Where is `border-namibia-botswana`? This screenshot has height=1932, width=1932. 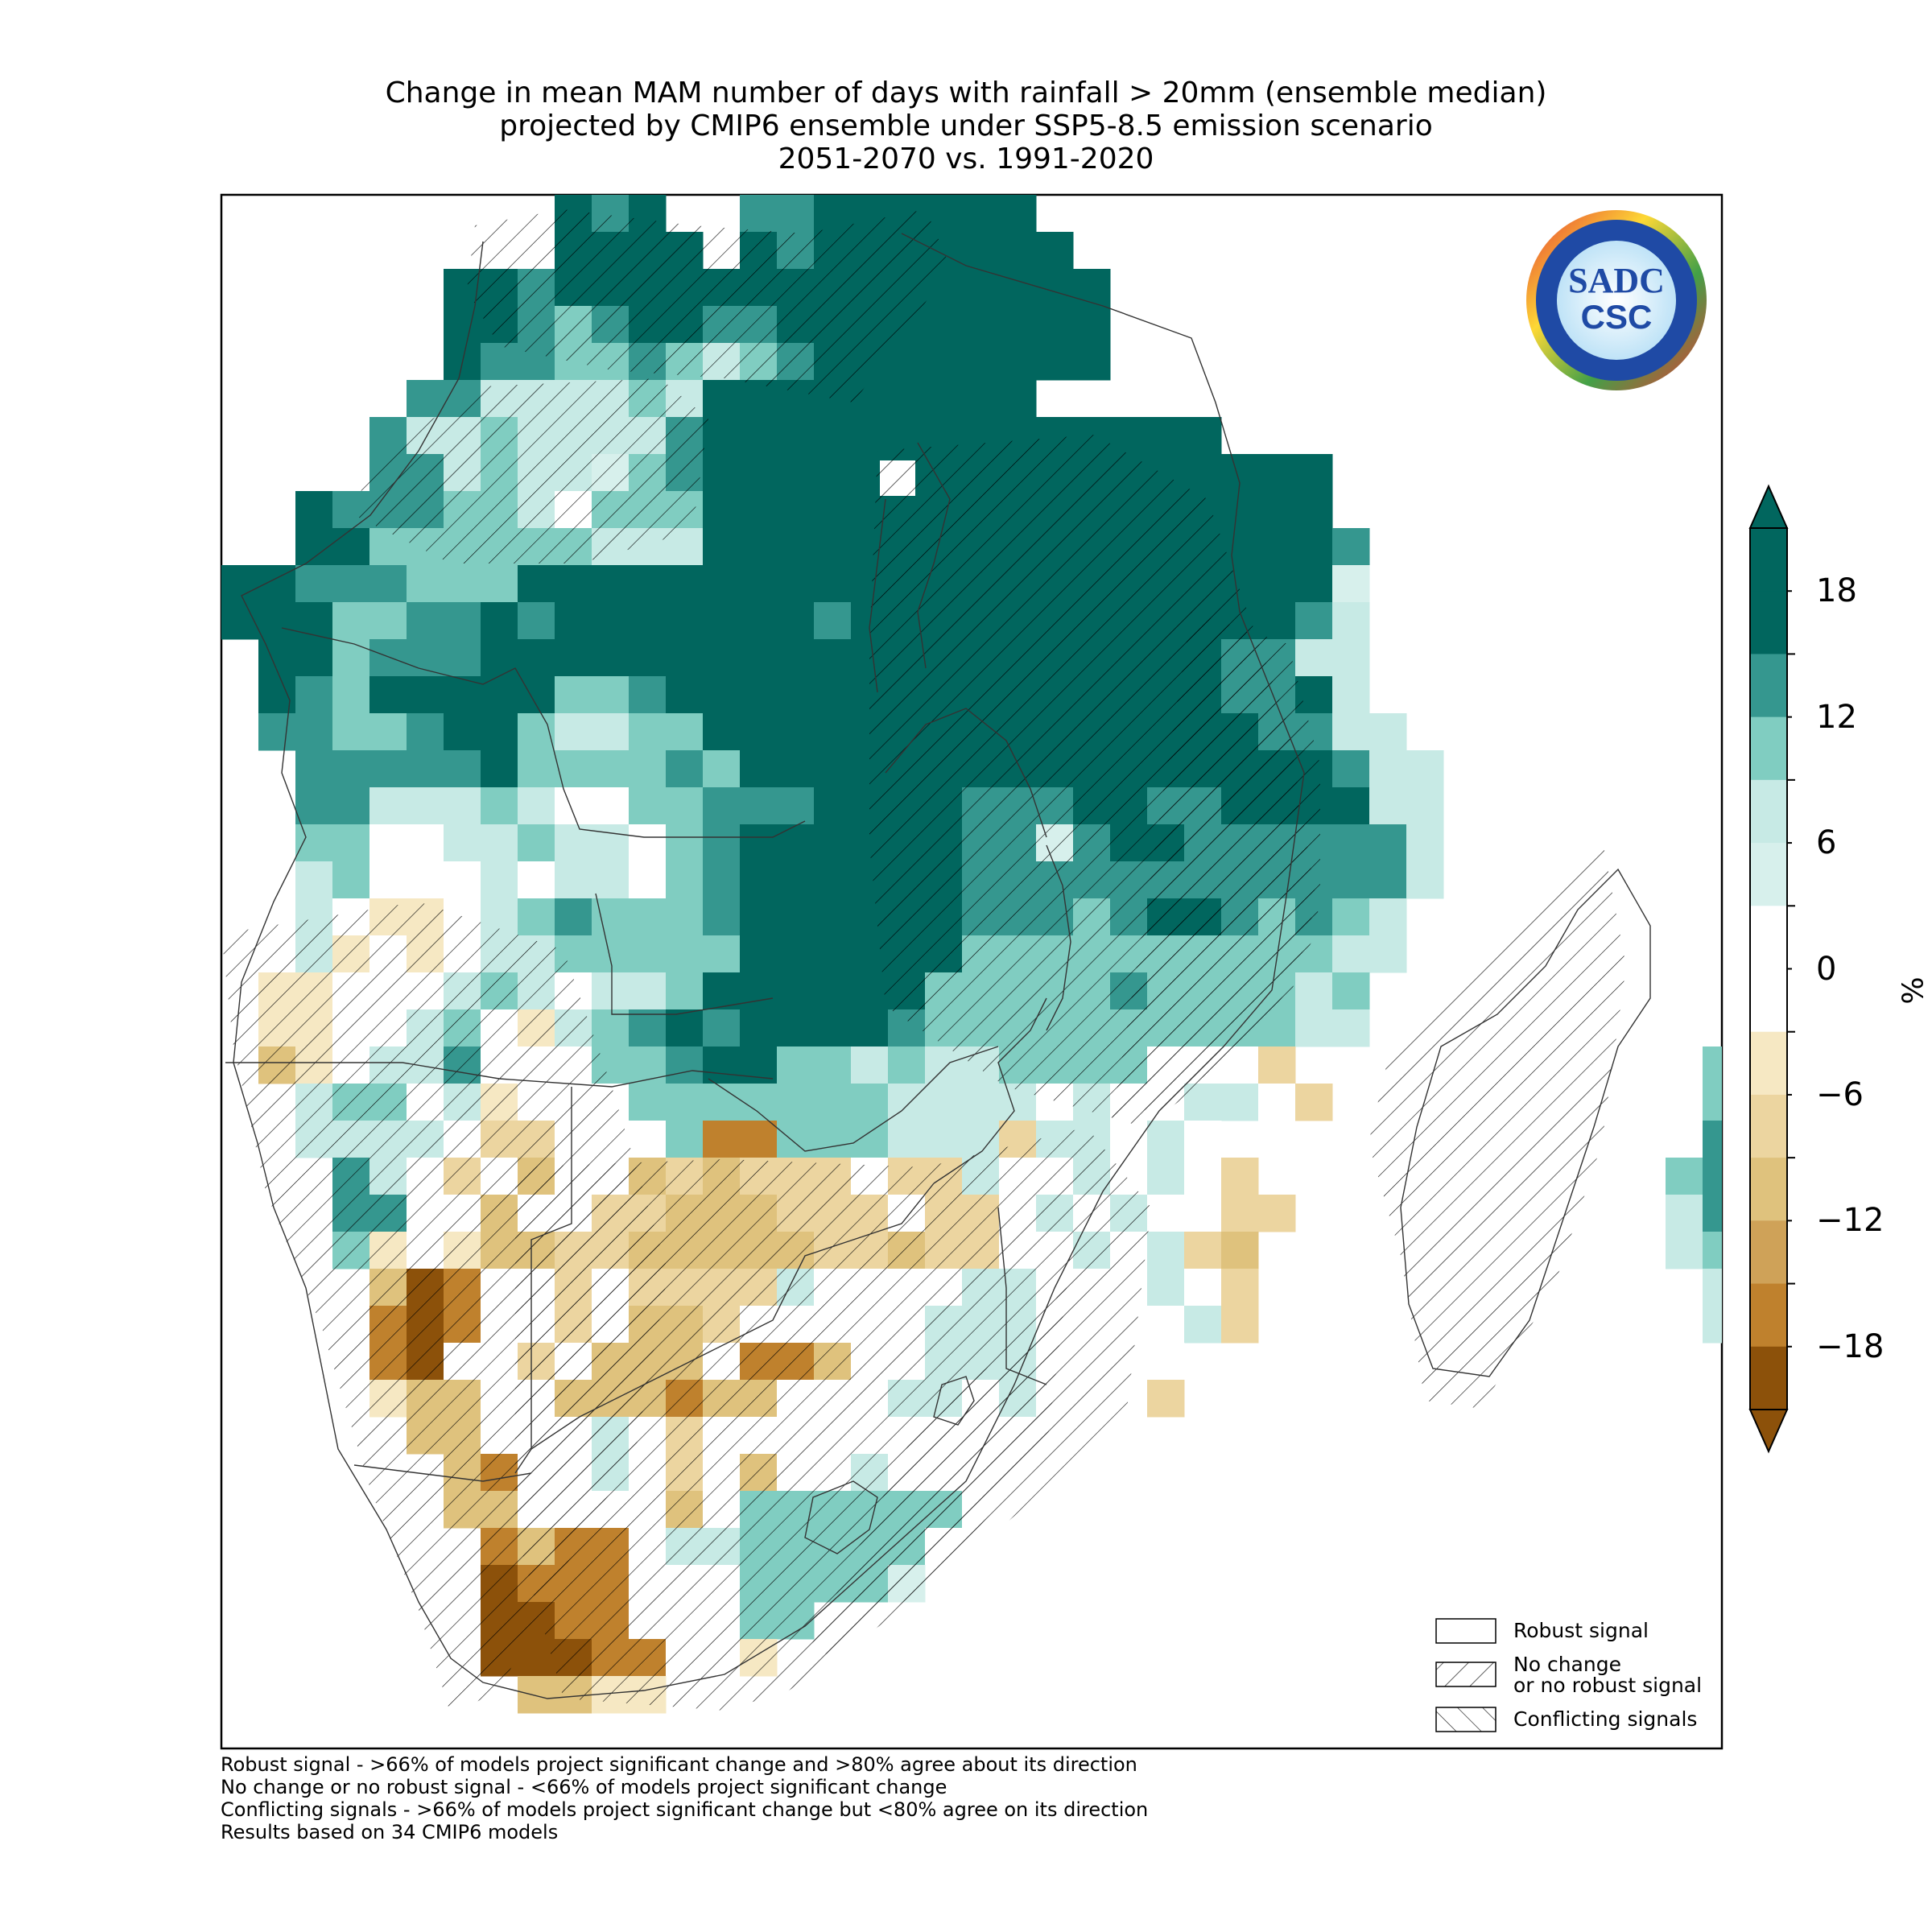
border-namibia-botswana is located at coordinates (543, 1280).